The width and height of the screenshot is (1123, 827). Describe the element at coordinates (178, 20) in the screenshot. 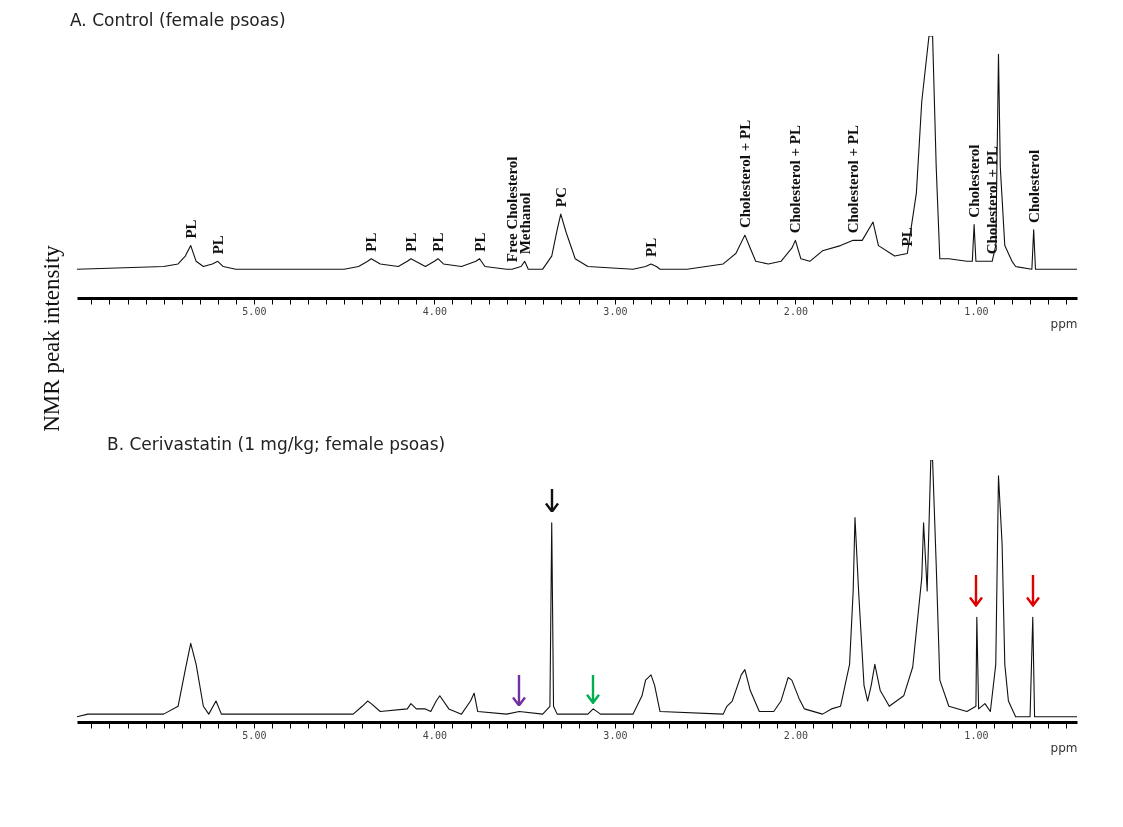

I see `chart-title: A. Control (female psoas)` at that location.